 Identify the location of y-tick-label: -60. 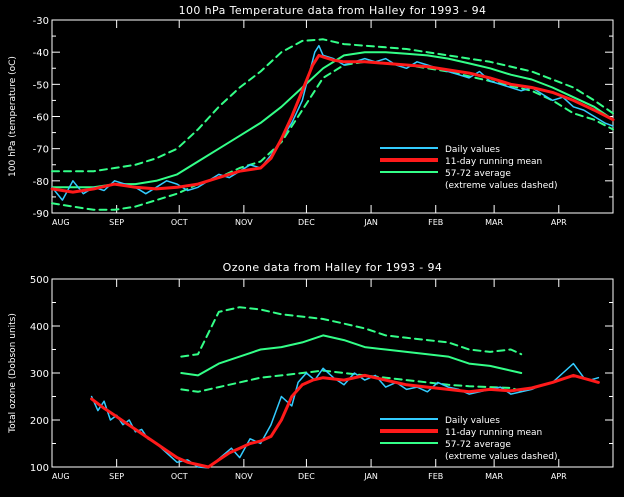
(41, 118).